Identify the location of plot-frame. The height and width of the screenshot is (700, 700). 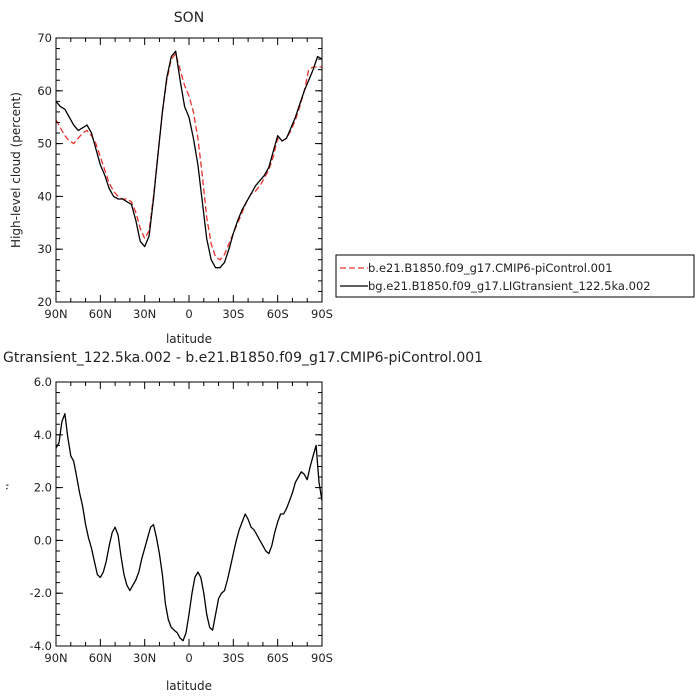
(189, 170).